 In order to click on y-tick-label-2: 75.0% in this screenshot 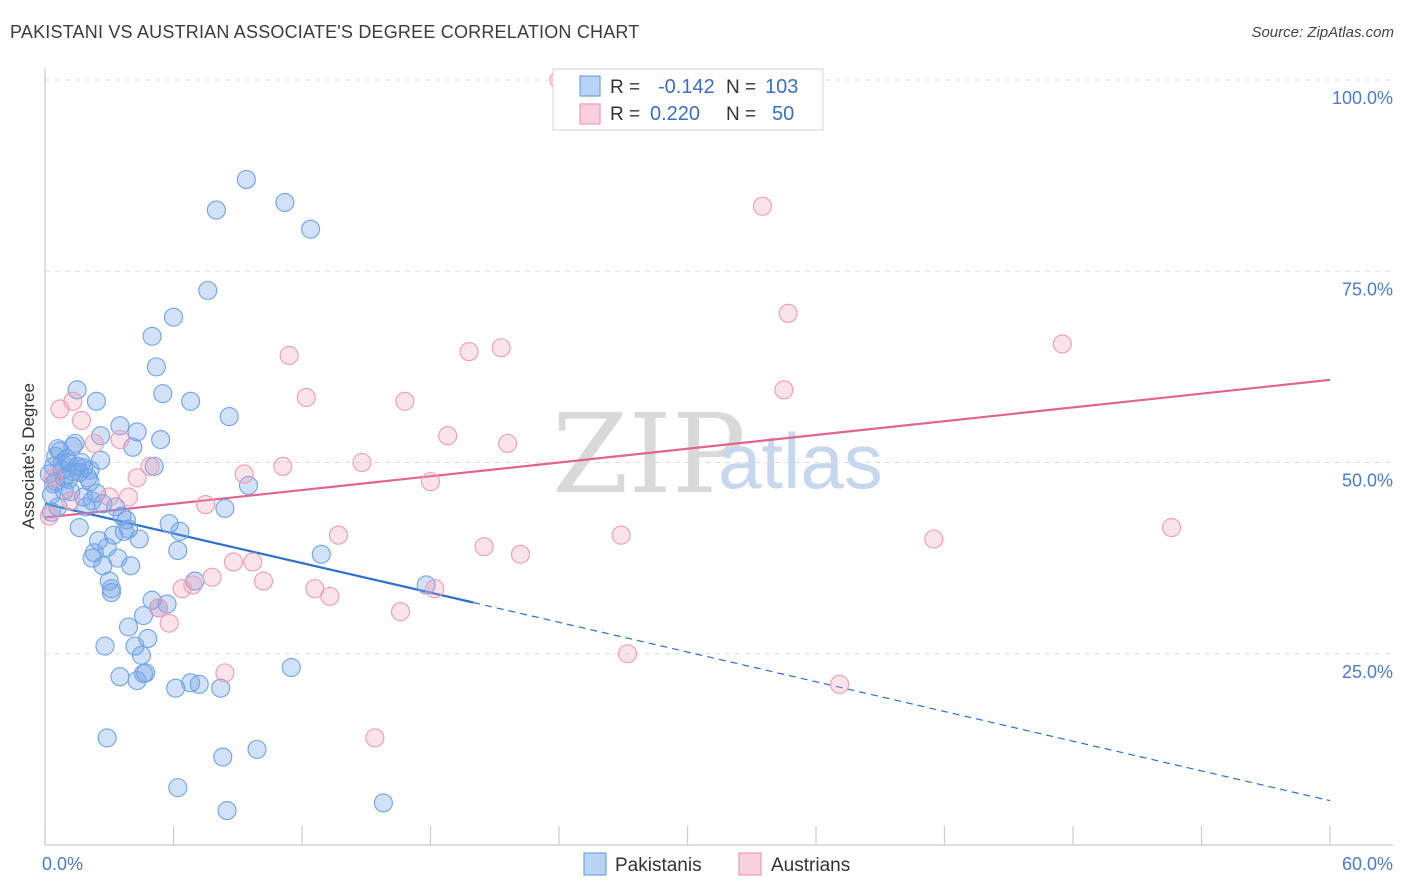, I will do `click(1367, 289)`.